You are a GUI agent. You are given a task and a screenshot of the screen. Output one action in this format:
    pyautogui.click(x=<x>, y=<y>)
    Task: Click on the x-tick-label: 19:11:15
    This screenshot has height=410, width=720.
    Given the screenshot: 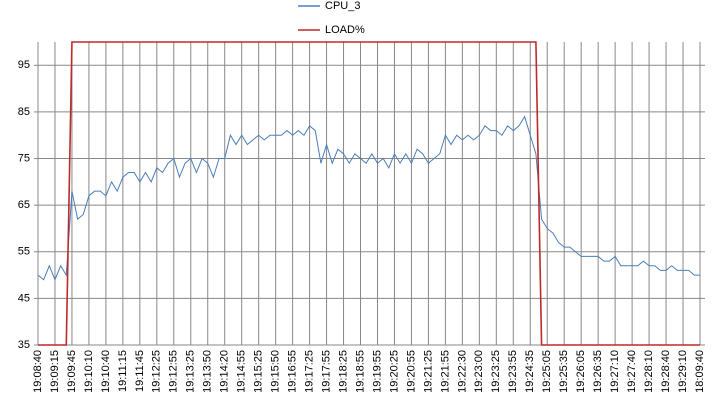 What is the action you would take?
    pyautogui.click(x=123, y=371)
    